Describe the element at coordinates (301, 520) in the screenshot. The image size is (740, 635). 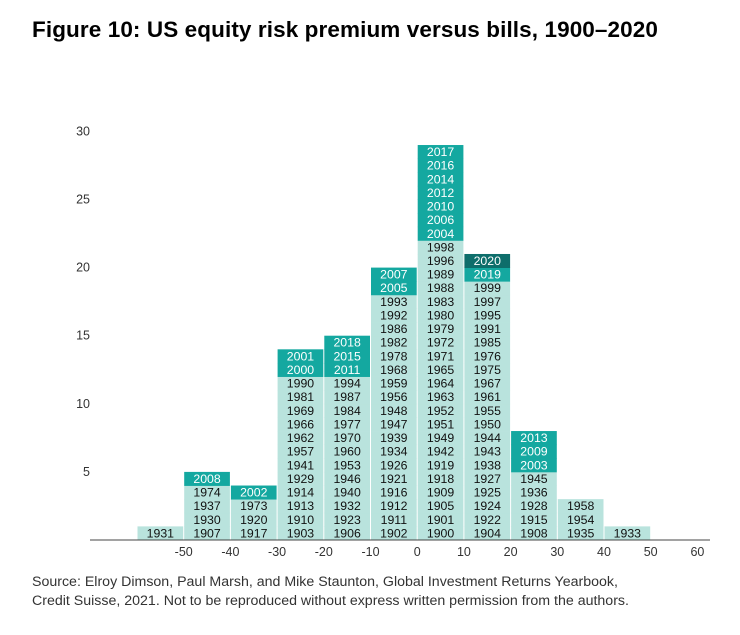
I see `year-label: 1910` at that location.